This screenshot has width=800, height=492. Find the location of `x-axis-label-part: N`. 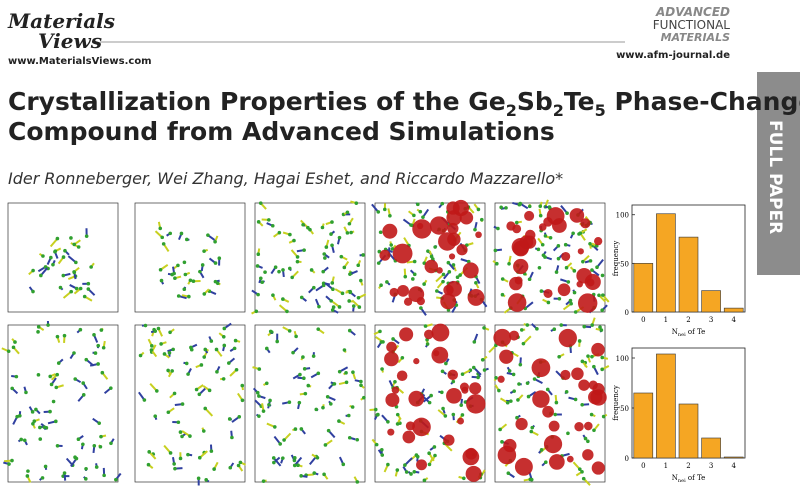

x-axis-label-part: N is located at coordinates (675, 478).